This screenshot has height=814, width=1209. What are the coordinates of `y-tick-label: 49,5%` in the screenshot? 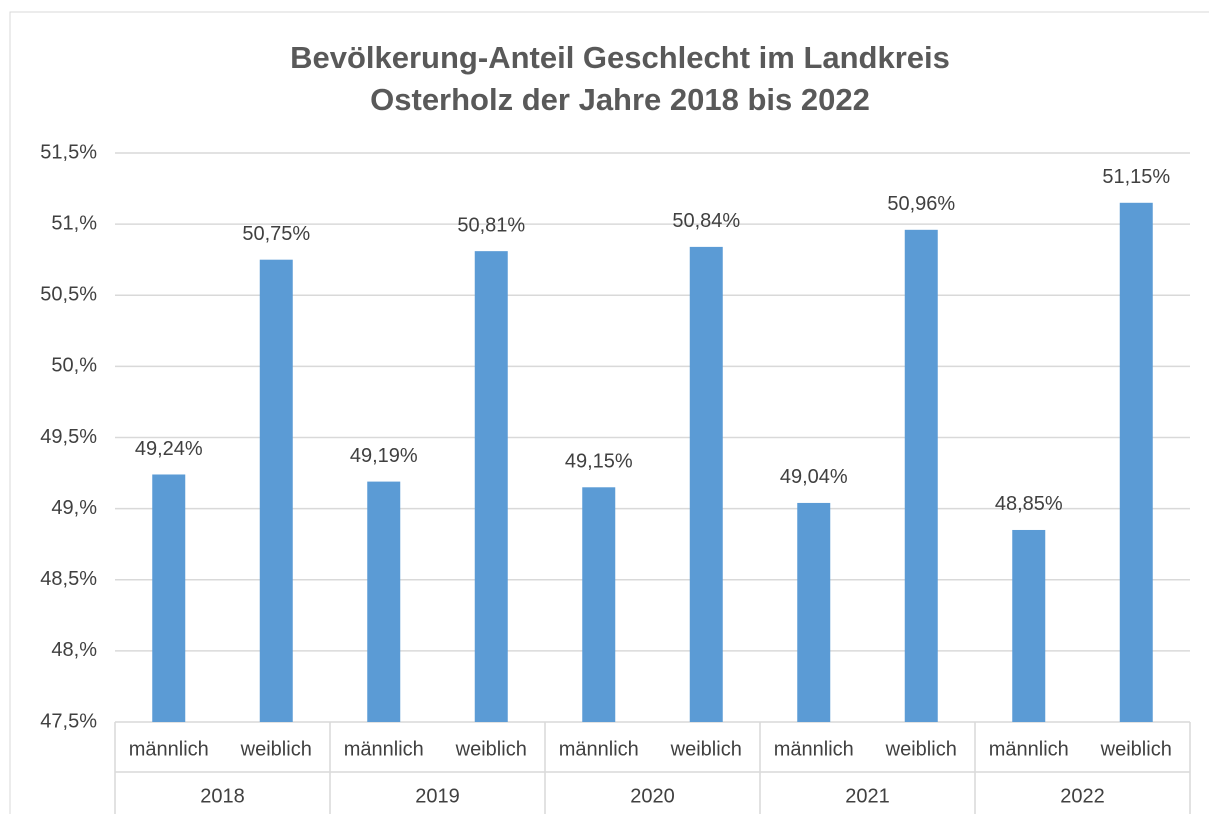 It's located at (68, 437).